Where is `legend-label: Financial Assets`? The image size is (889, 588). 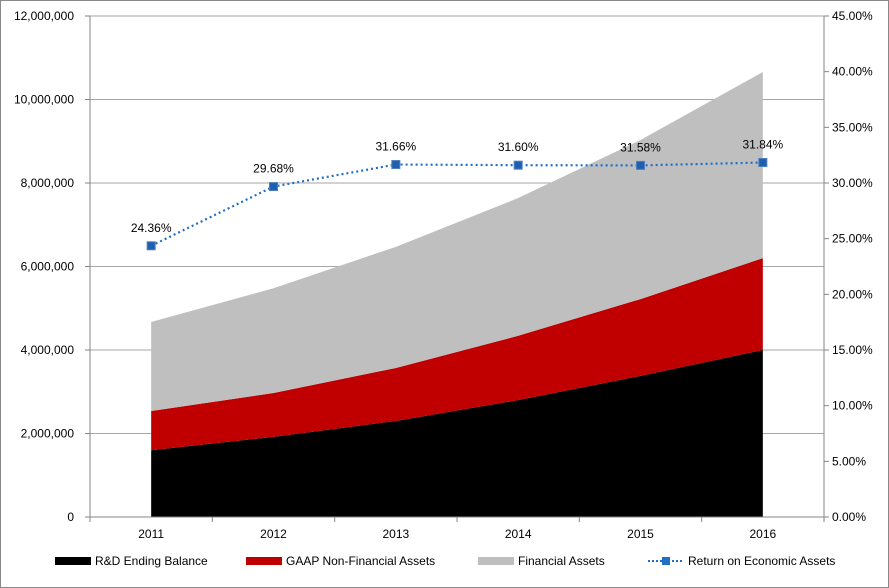 legend-label: Financial Assets is located at coordinates (561, 561).